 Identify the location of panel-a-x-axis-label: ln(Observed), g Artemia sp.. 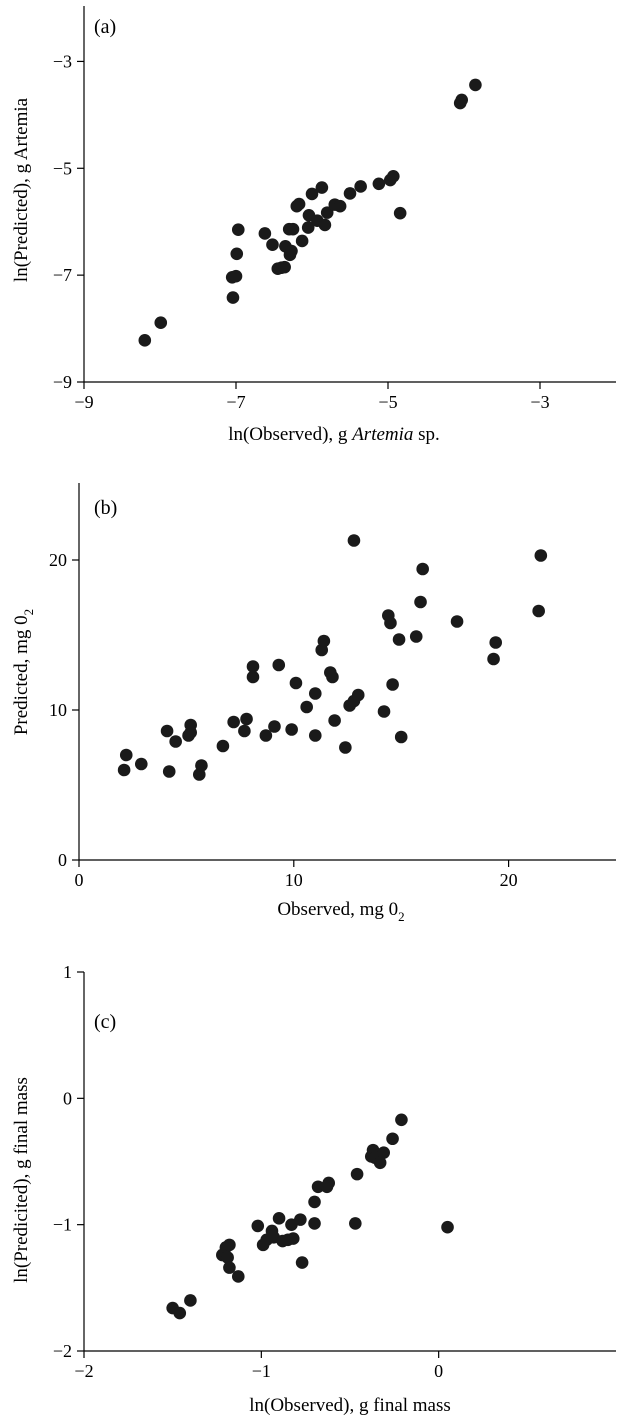
(334, 434).